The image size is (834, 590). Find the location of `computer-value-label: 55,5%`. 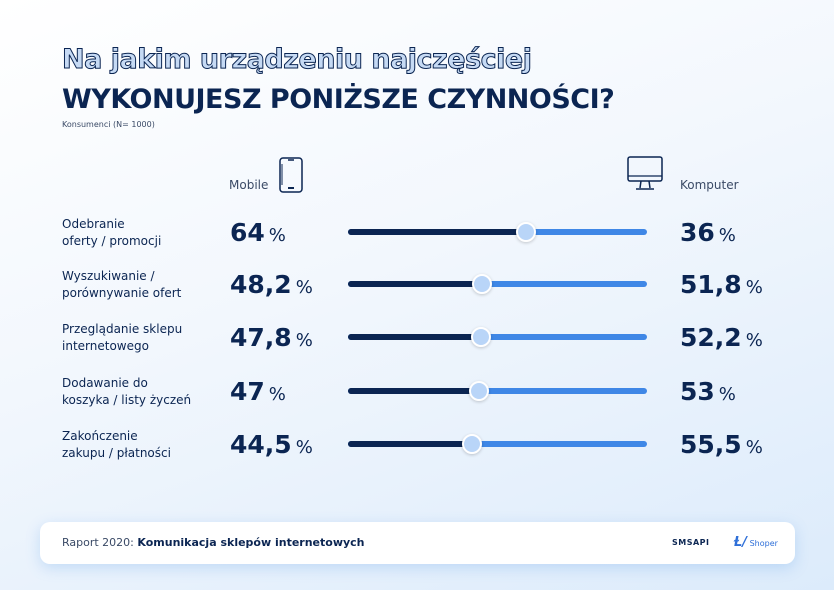

computer-value-label: 55,5% is located at coordinates (721, 444).